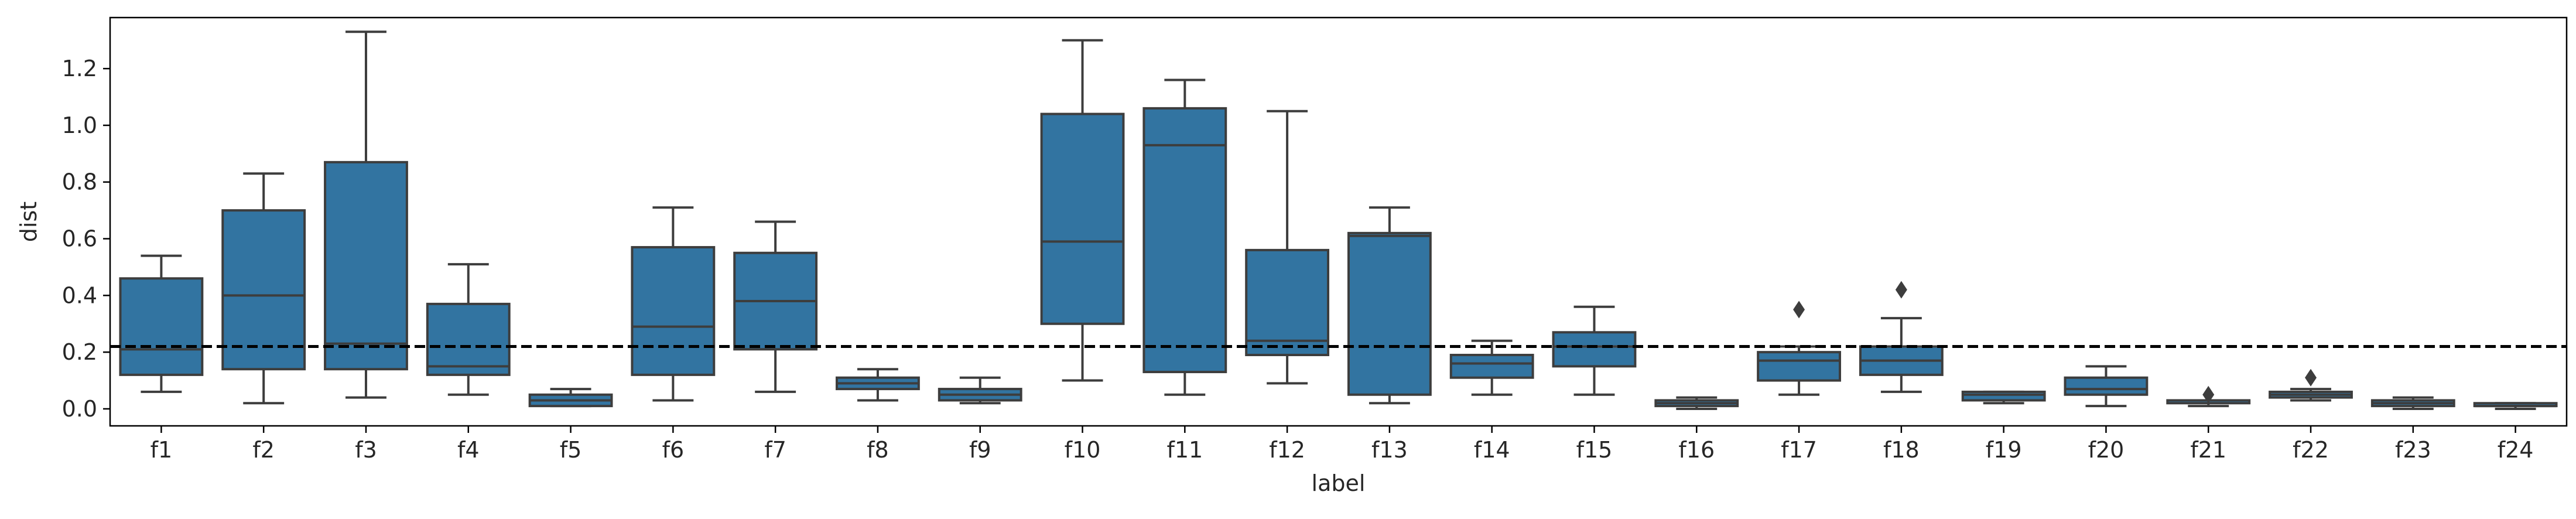 The height and width of the screenshot is (519, 2576). Describe the element at coordinates (1901, 337) in the screenshot. I see `box-f18` at that location.